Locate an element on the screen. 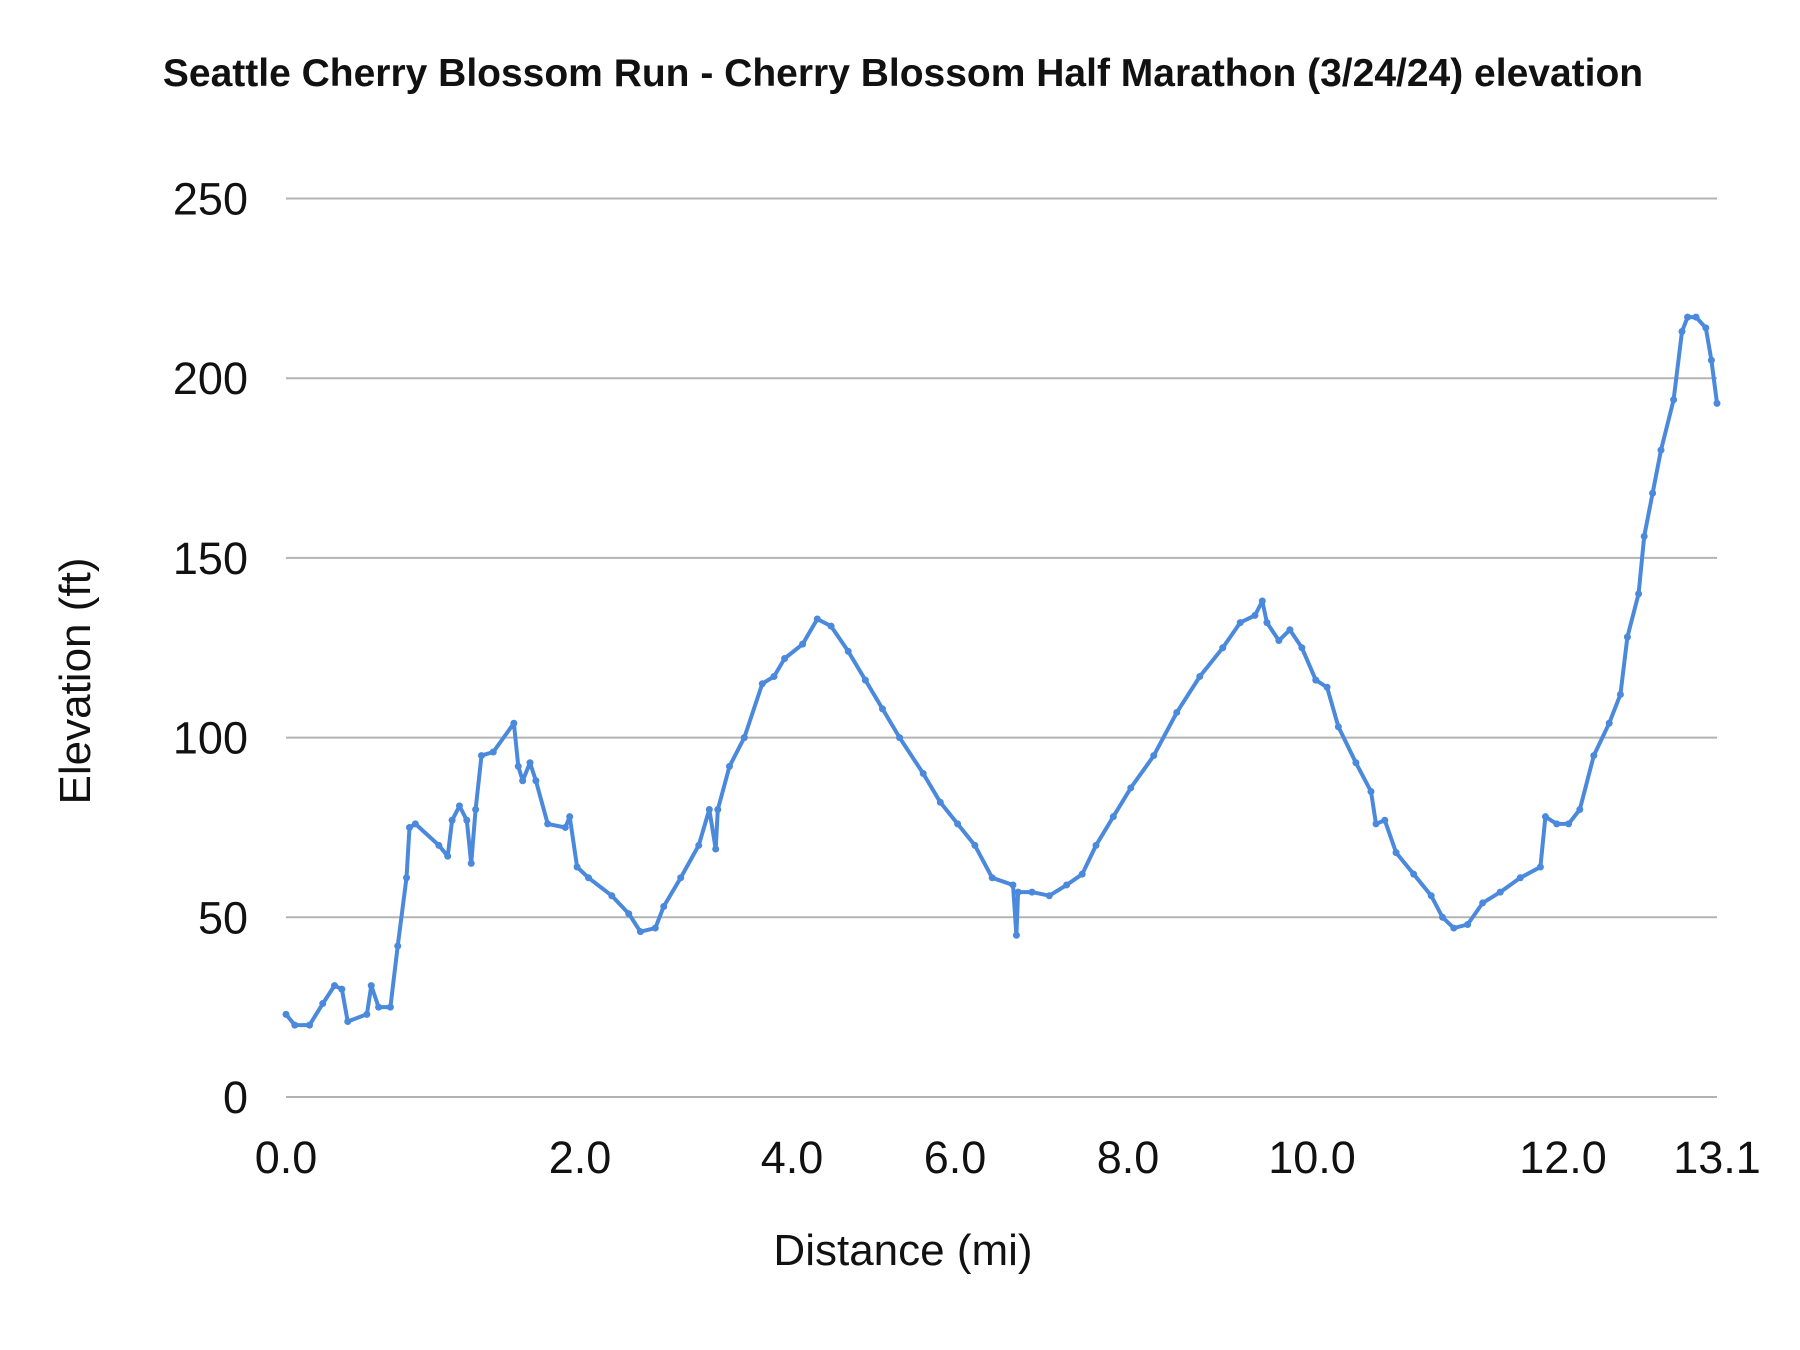 The width and height of the screenshot is (1800, 1350). y-tick-label: 200 is located at coordinates (210, 378).